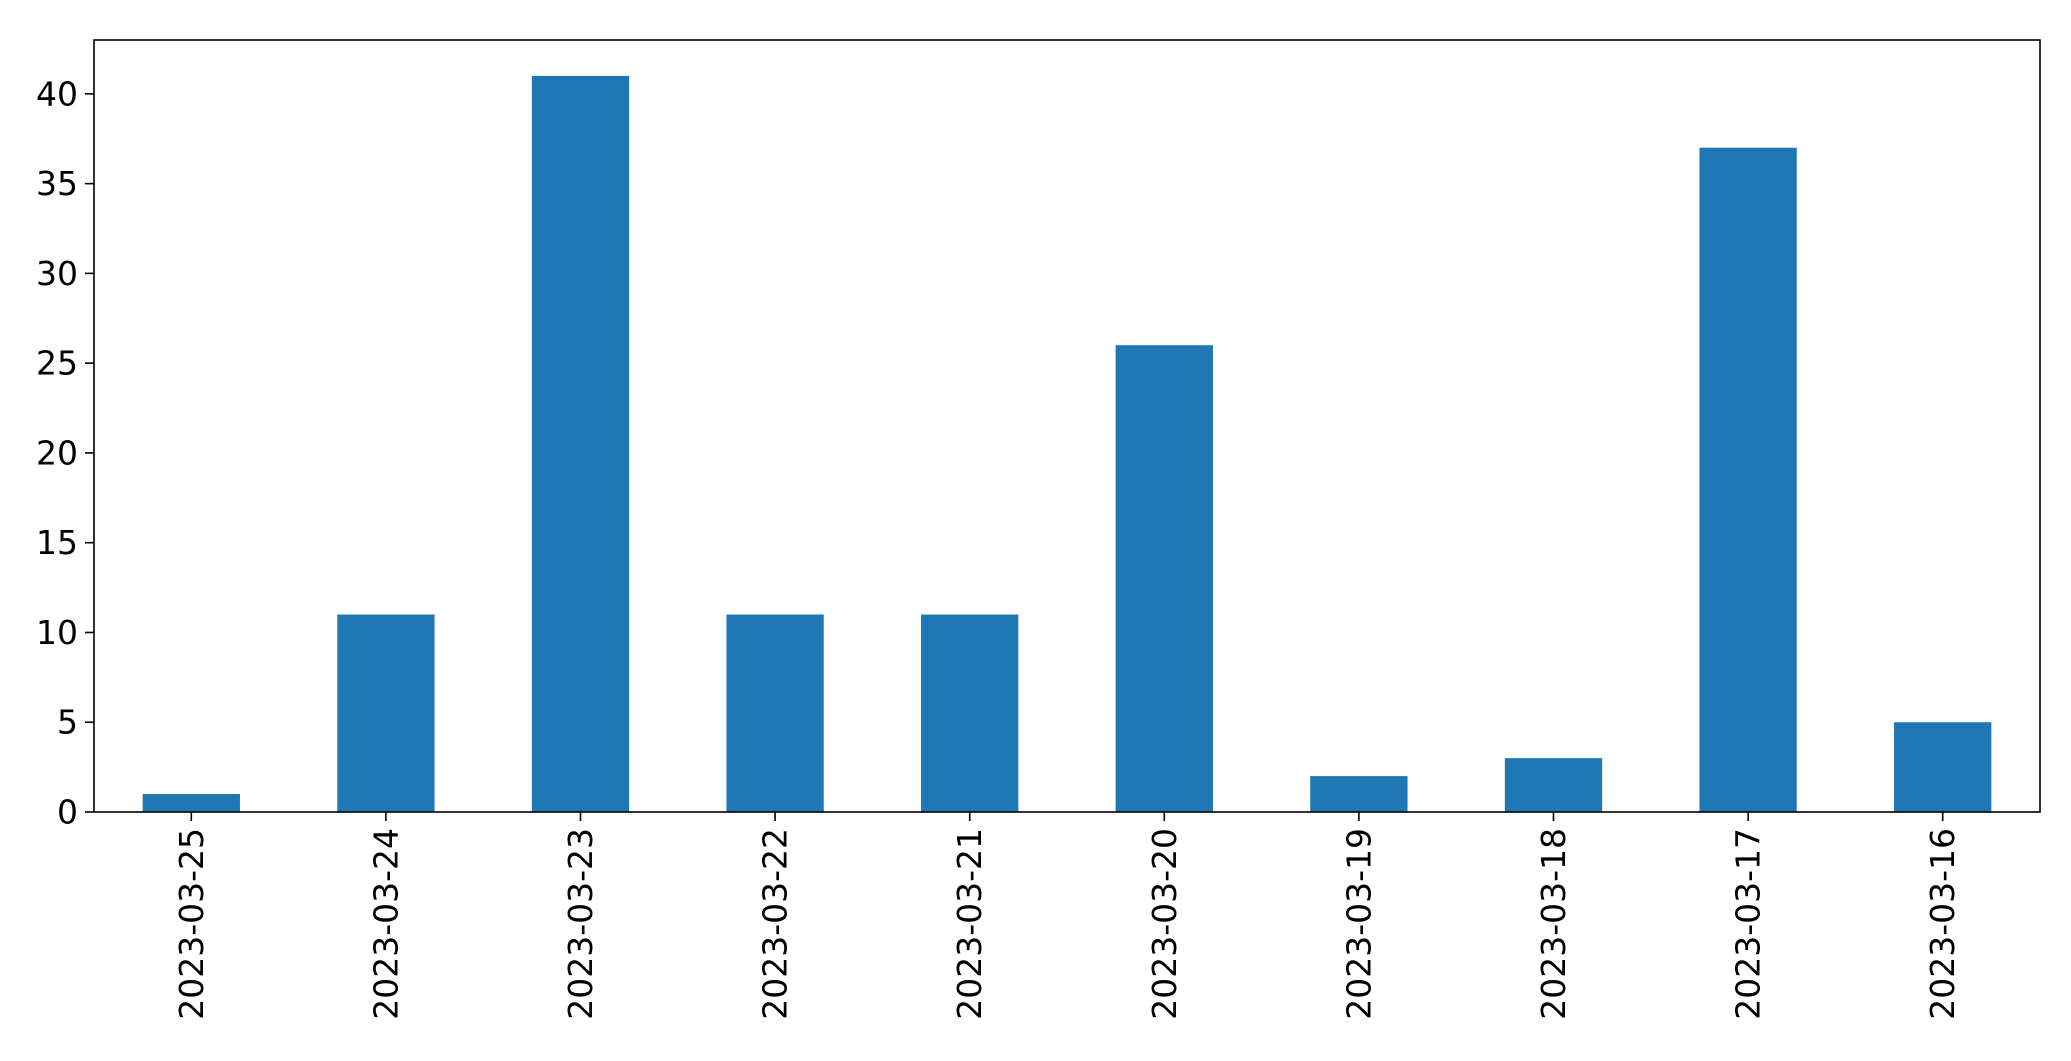 The image size is (2071, 1061). What do you see at coordinates (580, 924) in the screenshot?
I see `x-tick-label-2023-03-23: 2023-03-23` at bounding box center [580, 924].